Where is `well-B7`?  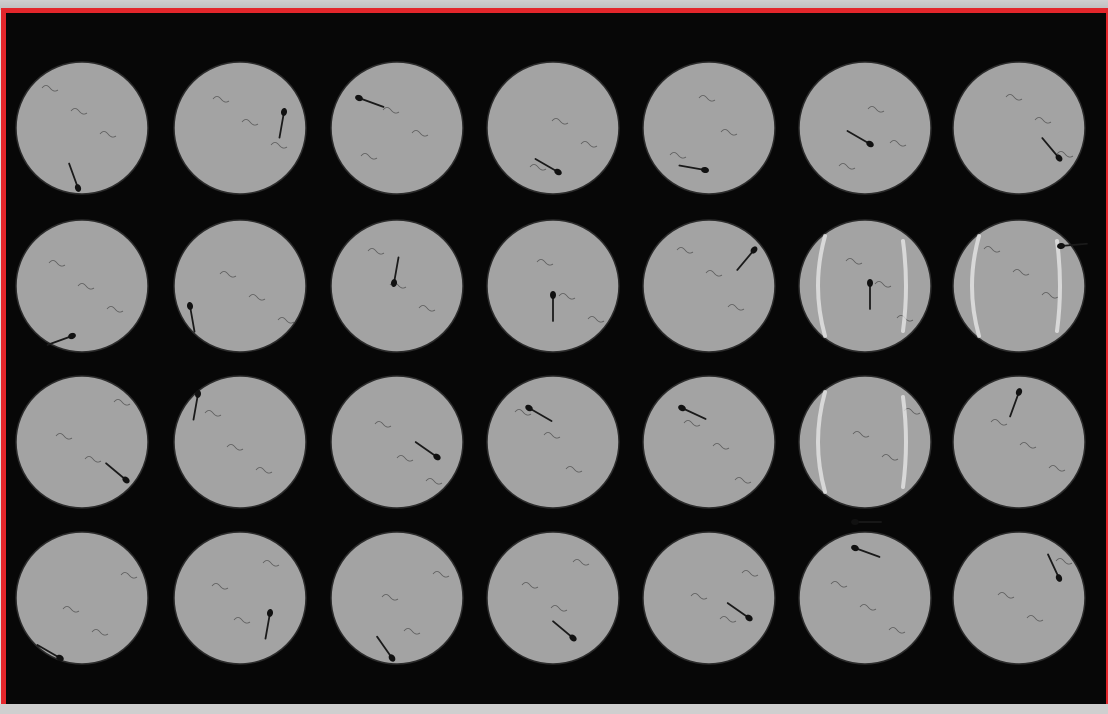
well-B7 is located at coordinates (1020, 286).